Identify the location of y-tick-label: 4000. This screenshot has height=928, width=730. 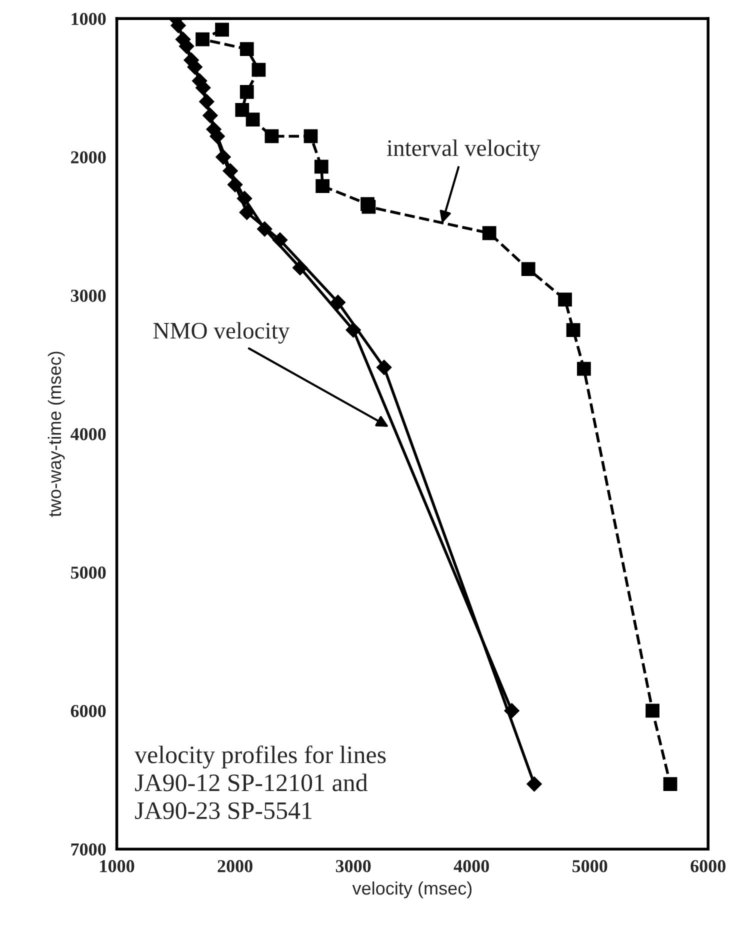
(88, 434).